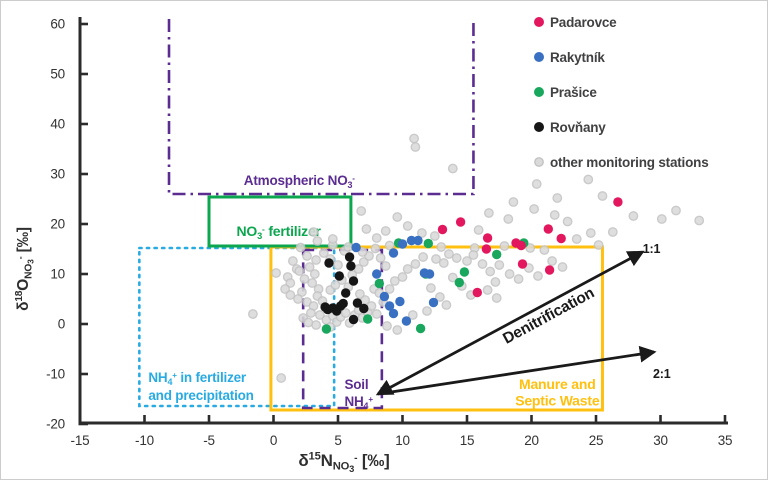 The height and width of the screenshot is (480, 768). Describe the element at coordinates (144, 440) in the screenshot. I see `x-tick-label: -10` at that location.